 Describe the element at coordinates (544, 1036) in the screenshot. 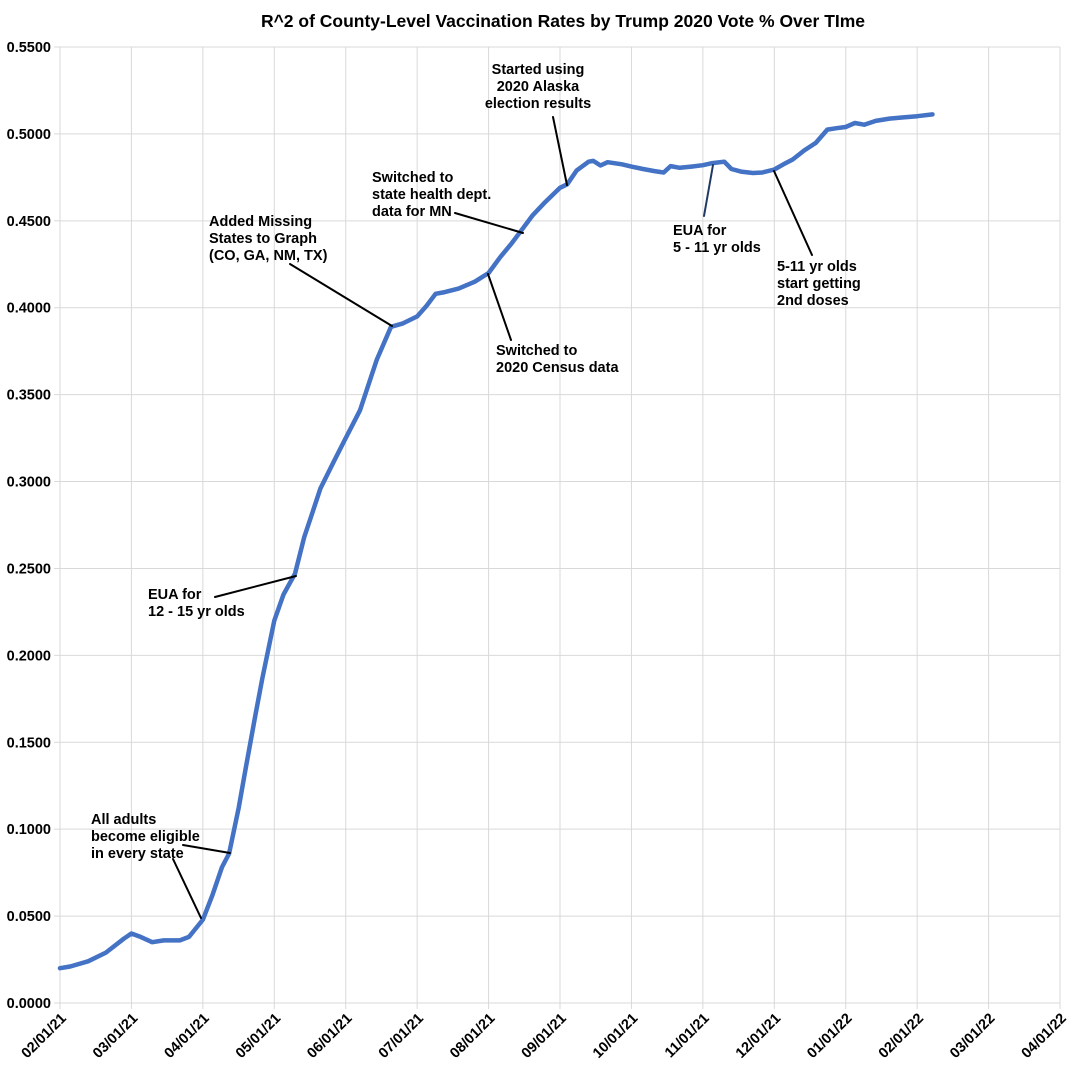

I see `x-tick-label: 09/01/21` at that location.